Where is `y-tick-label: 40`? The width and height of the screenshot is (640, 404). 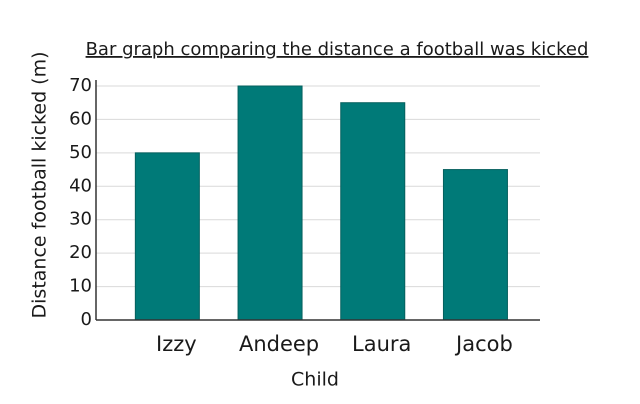
y-tick-label: 40 is located at coordinates (80, 185).